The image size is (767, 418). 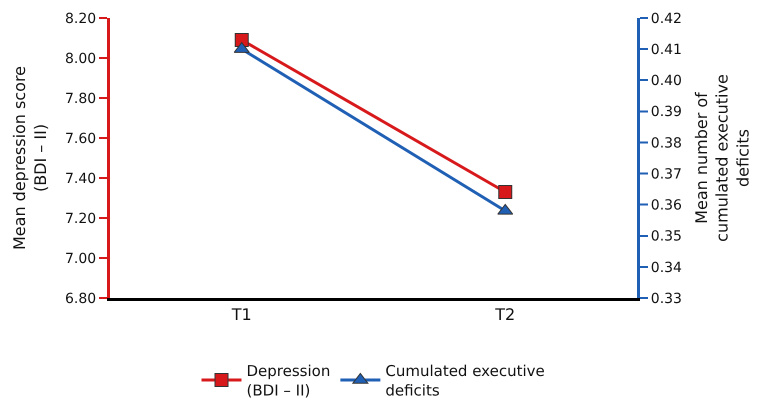 I want to click on y-axis-title: Mean depression score (BDI – II), so click(x=30, y=158).